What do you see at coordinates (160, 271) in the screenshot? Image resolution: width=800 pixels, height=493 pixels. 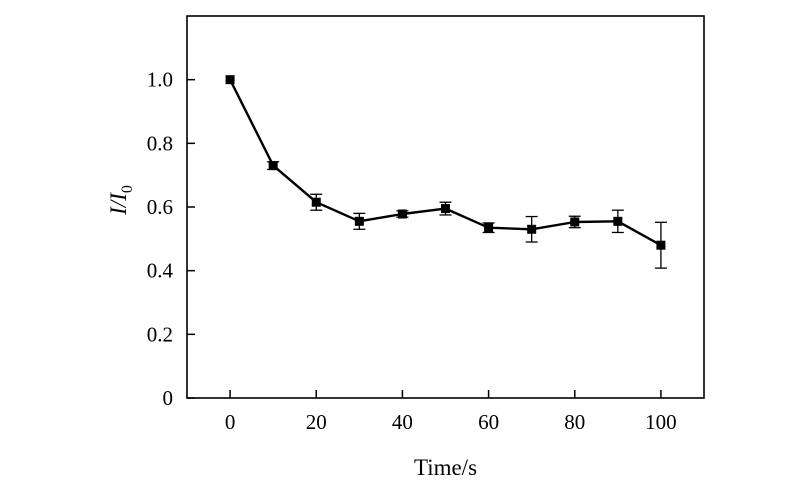 I see `y-tick-label: 0.4` at bounding box center [160, 271].